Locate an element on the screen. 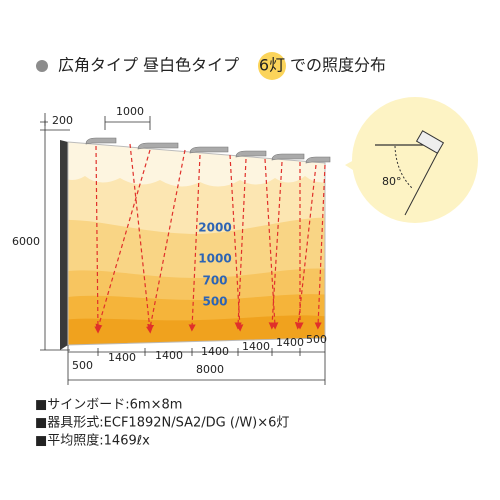 This screenshot has width=500, height=500. spec: ■サインボード:6m×8m is located at coordinates (108, 405).